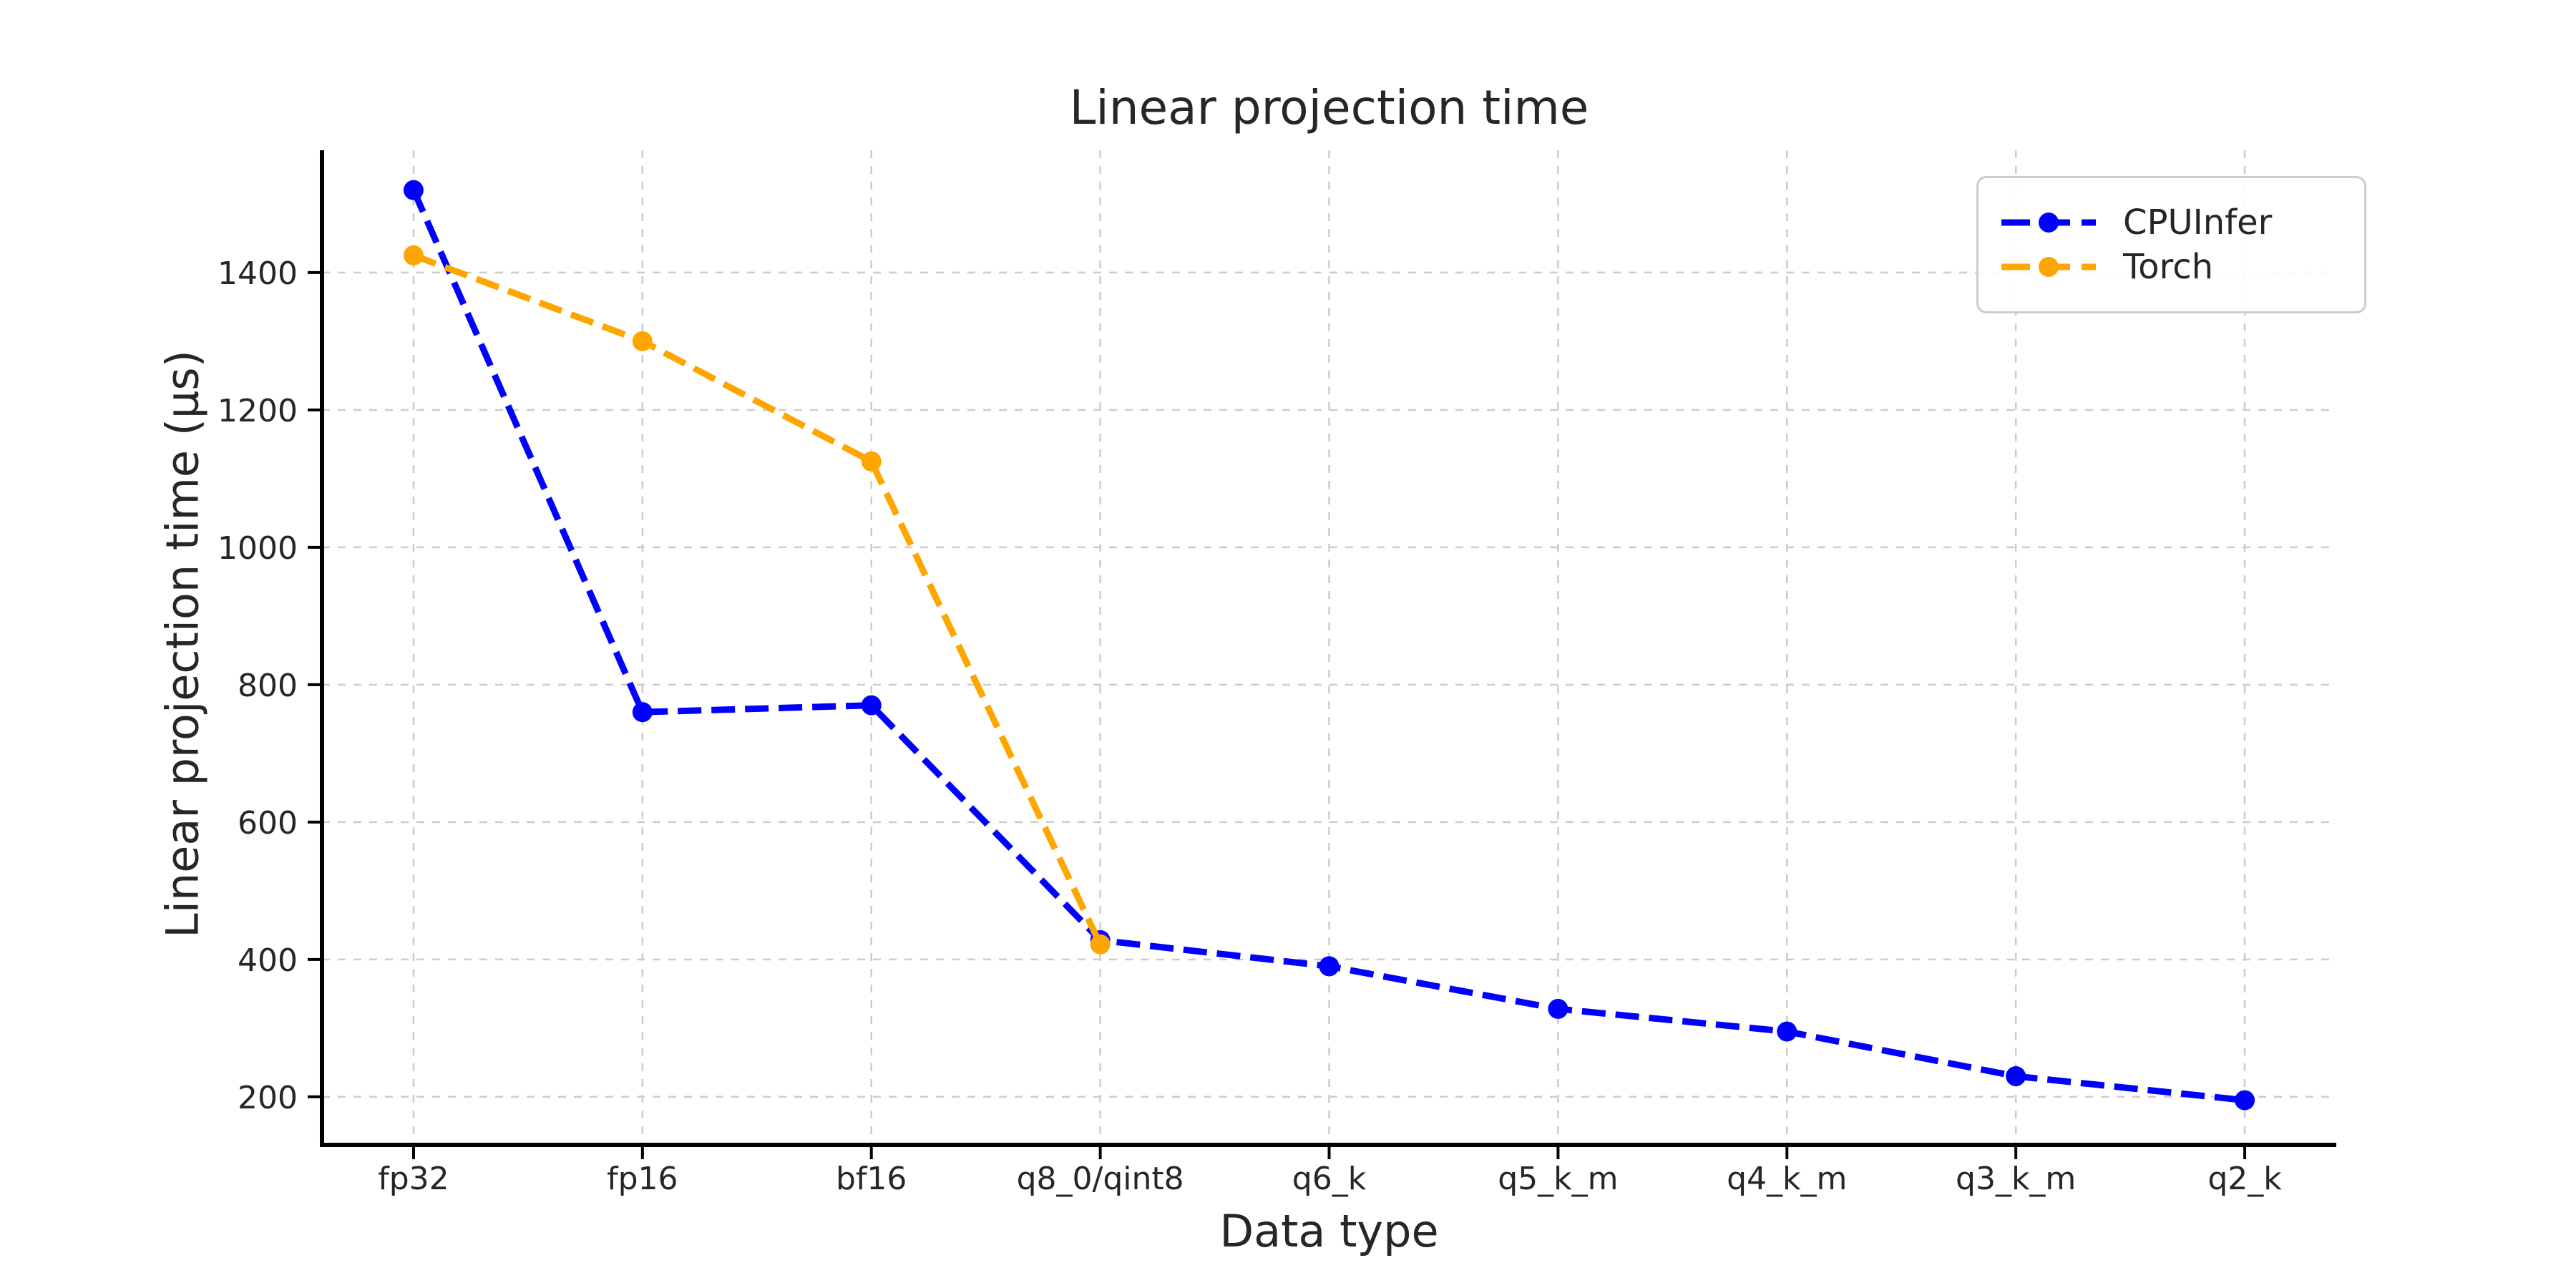 The width and height of the screenshot is (2576, 1288). I want to click on x-tick-label: q8_0/qint8, so click(1100, 1179).